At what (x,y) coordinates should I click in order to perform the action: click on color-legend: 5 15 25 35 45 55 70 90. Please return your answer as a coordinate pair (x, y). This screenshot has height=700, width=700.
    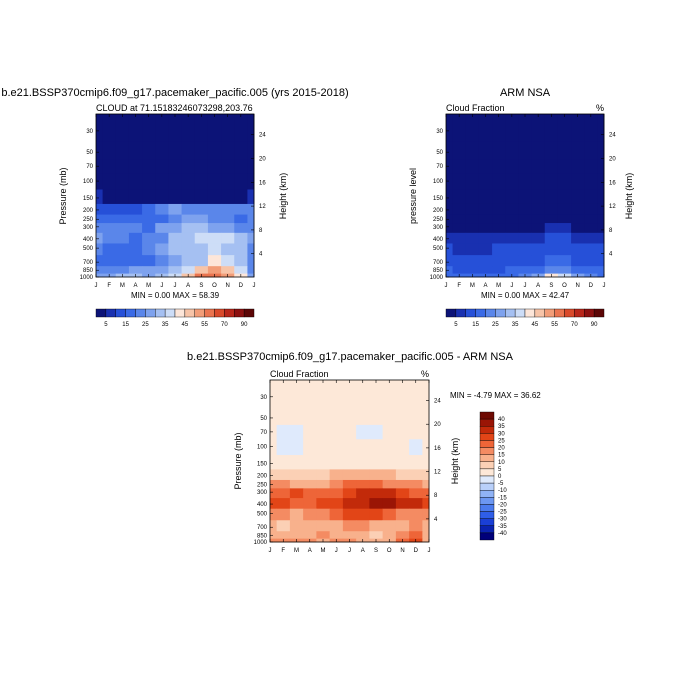
    Looking at the image, I should click on (175, 318).